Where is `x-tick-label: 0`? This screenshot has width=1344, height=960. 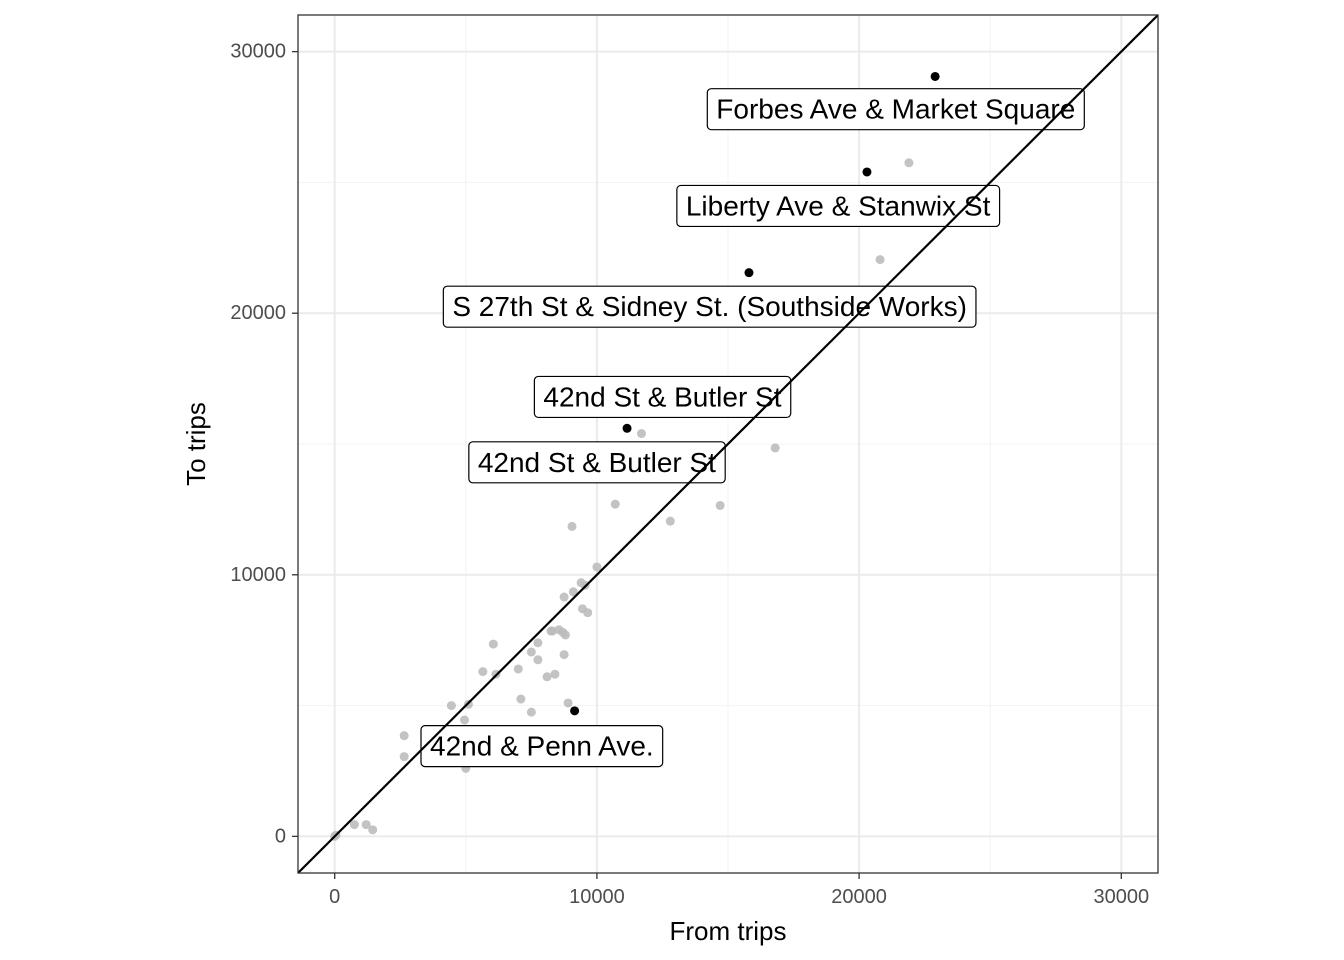
x-tick-label: 0 is located at coordinates (334, 897).